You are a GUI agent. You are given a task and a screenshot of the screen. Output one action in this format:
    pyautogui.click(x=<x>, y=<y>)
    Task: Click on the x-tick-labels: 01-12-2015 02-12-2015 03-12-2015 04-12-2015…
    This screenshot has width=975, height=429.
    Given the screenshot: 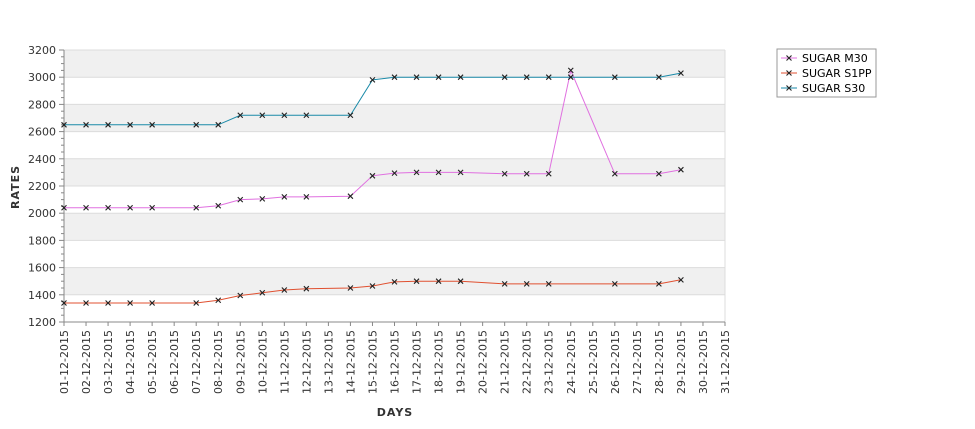 What is the action you would take?
    pyautogui.click(x=395, y=362)
    